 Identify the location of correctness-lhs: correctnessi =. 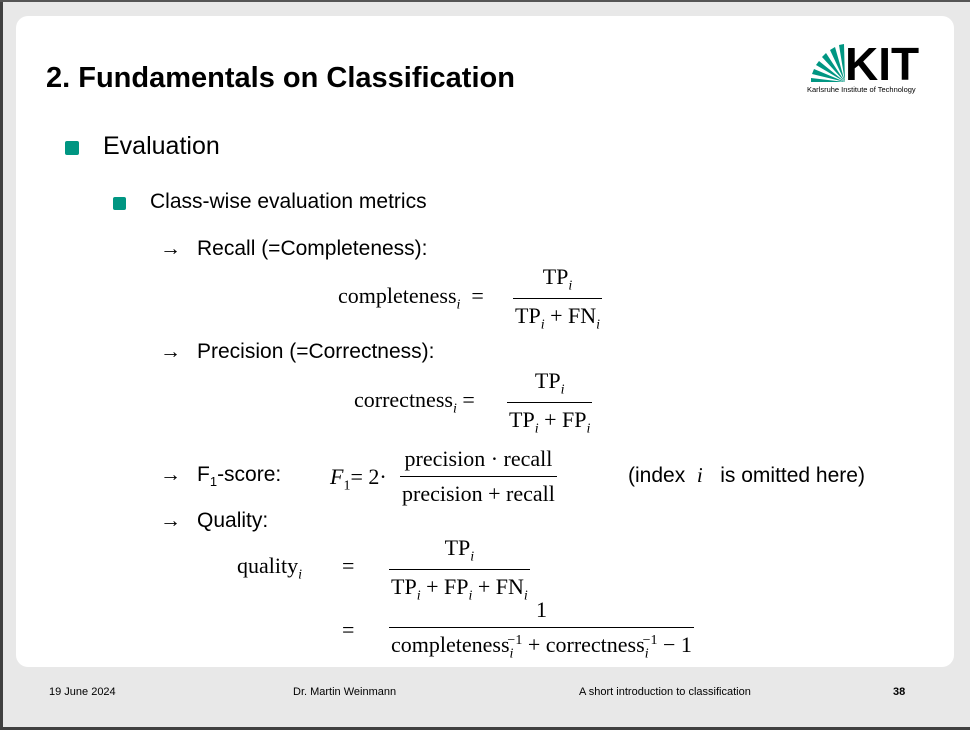
(414, 402).